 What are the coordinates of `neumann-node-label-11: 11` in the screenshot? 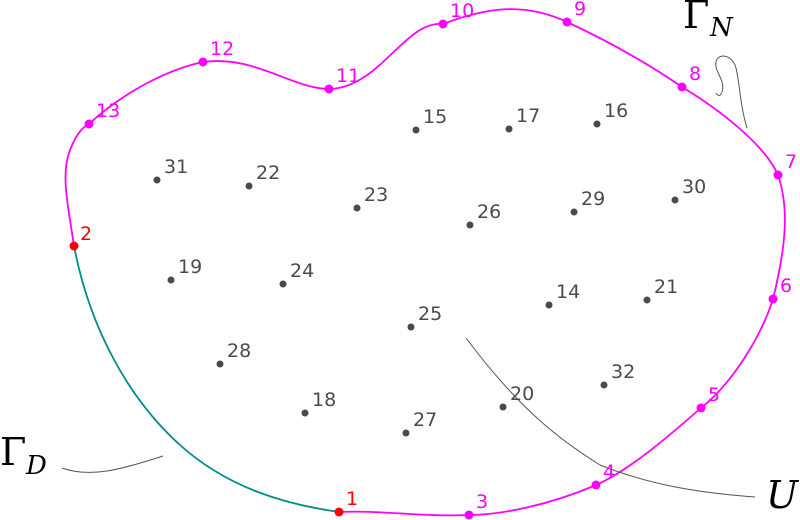 It's located at (348, 76).